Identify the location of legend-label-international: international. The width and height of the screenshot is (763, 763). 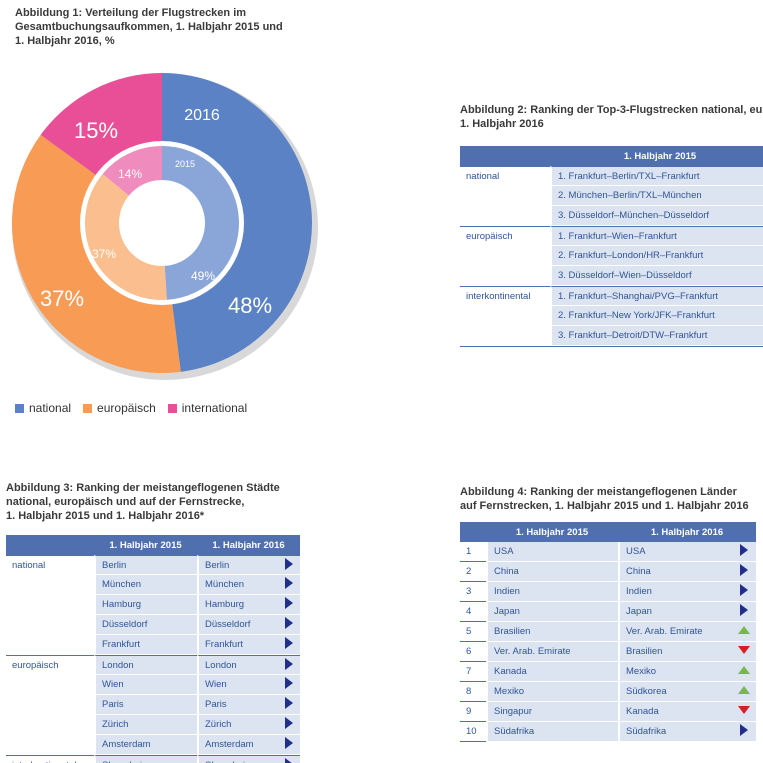
(214, 408).